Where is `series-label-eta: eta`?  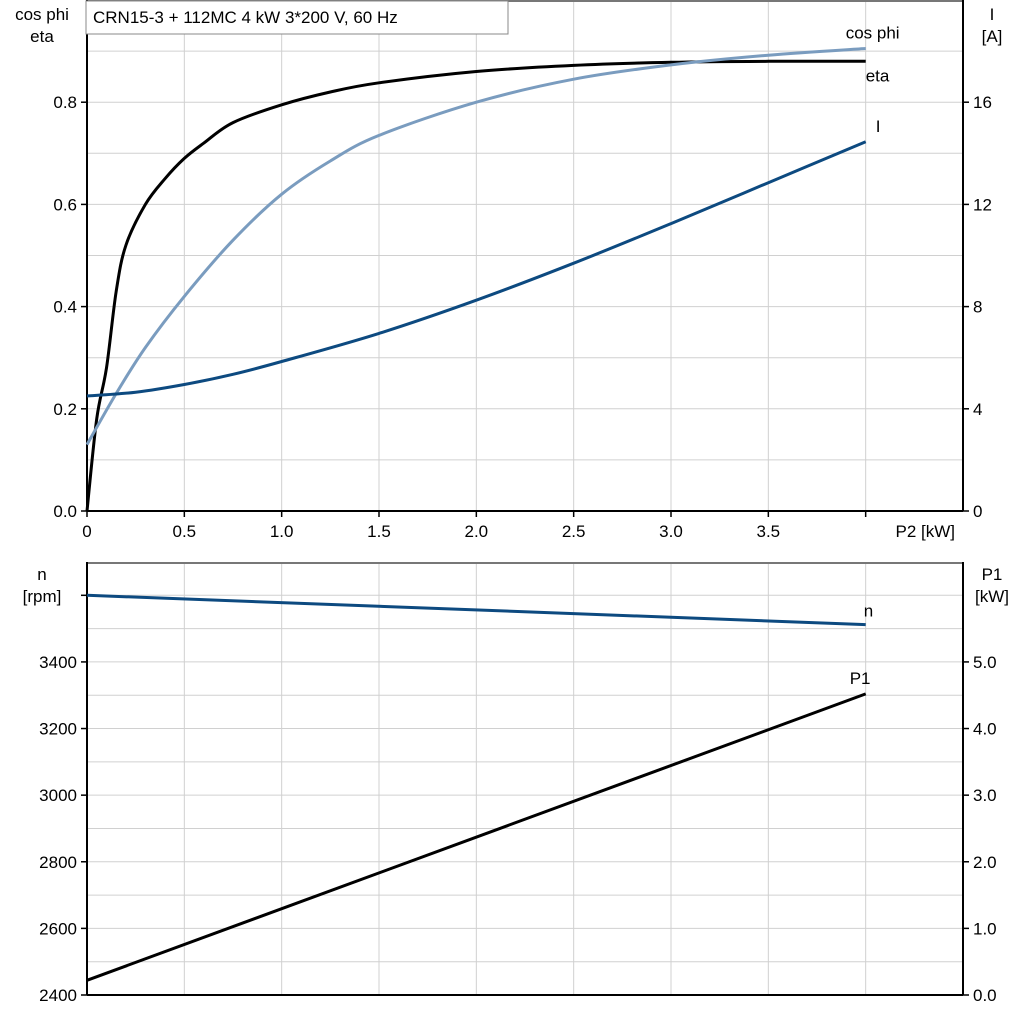 series-label-eta: eta is located at coordinates (878, 75).